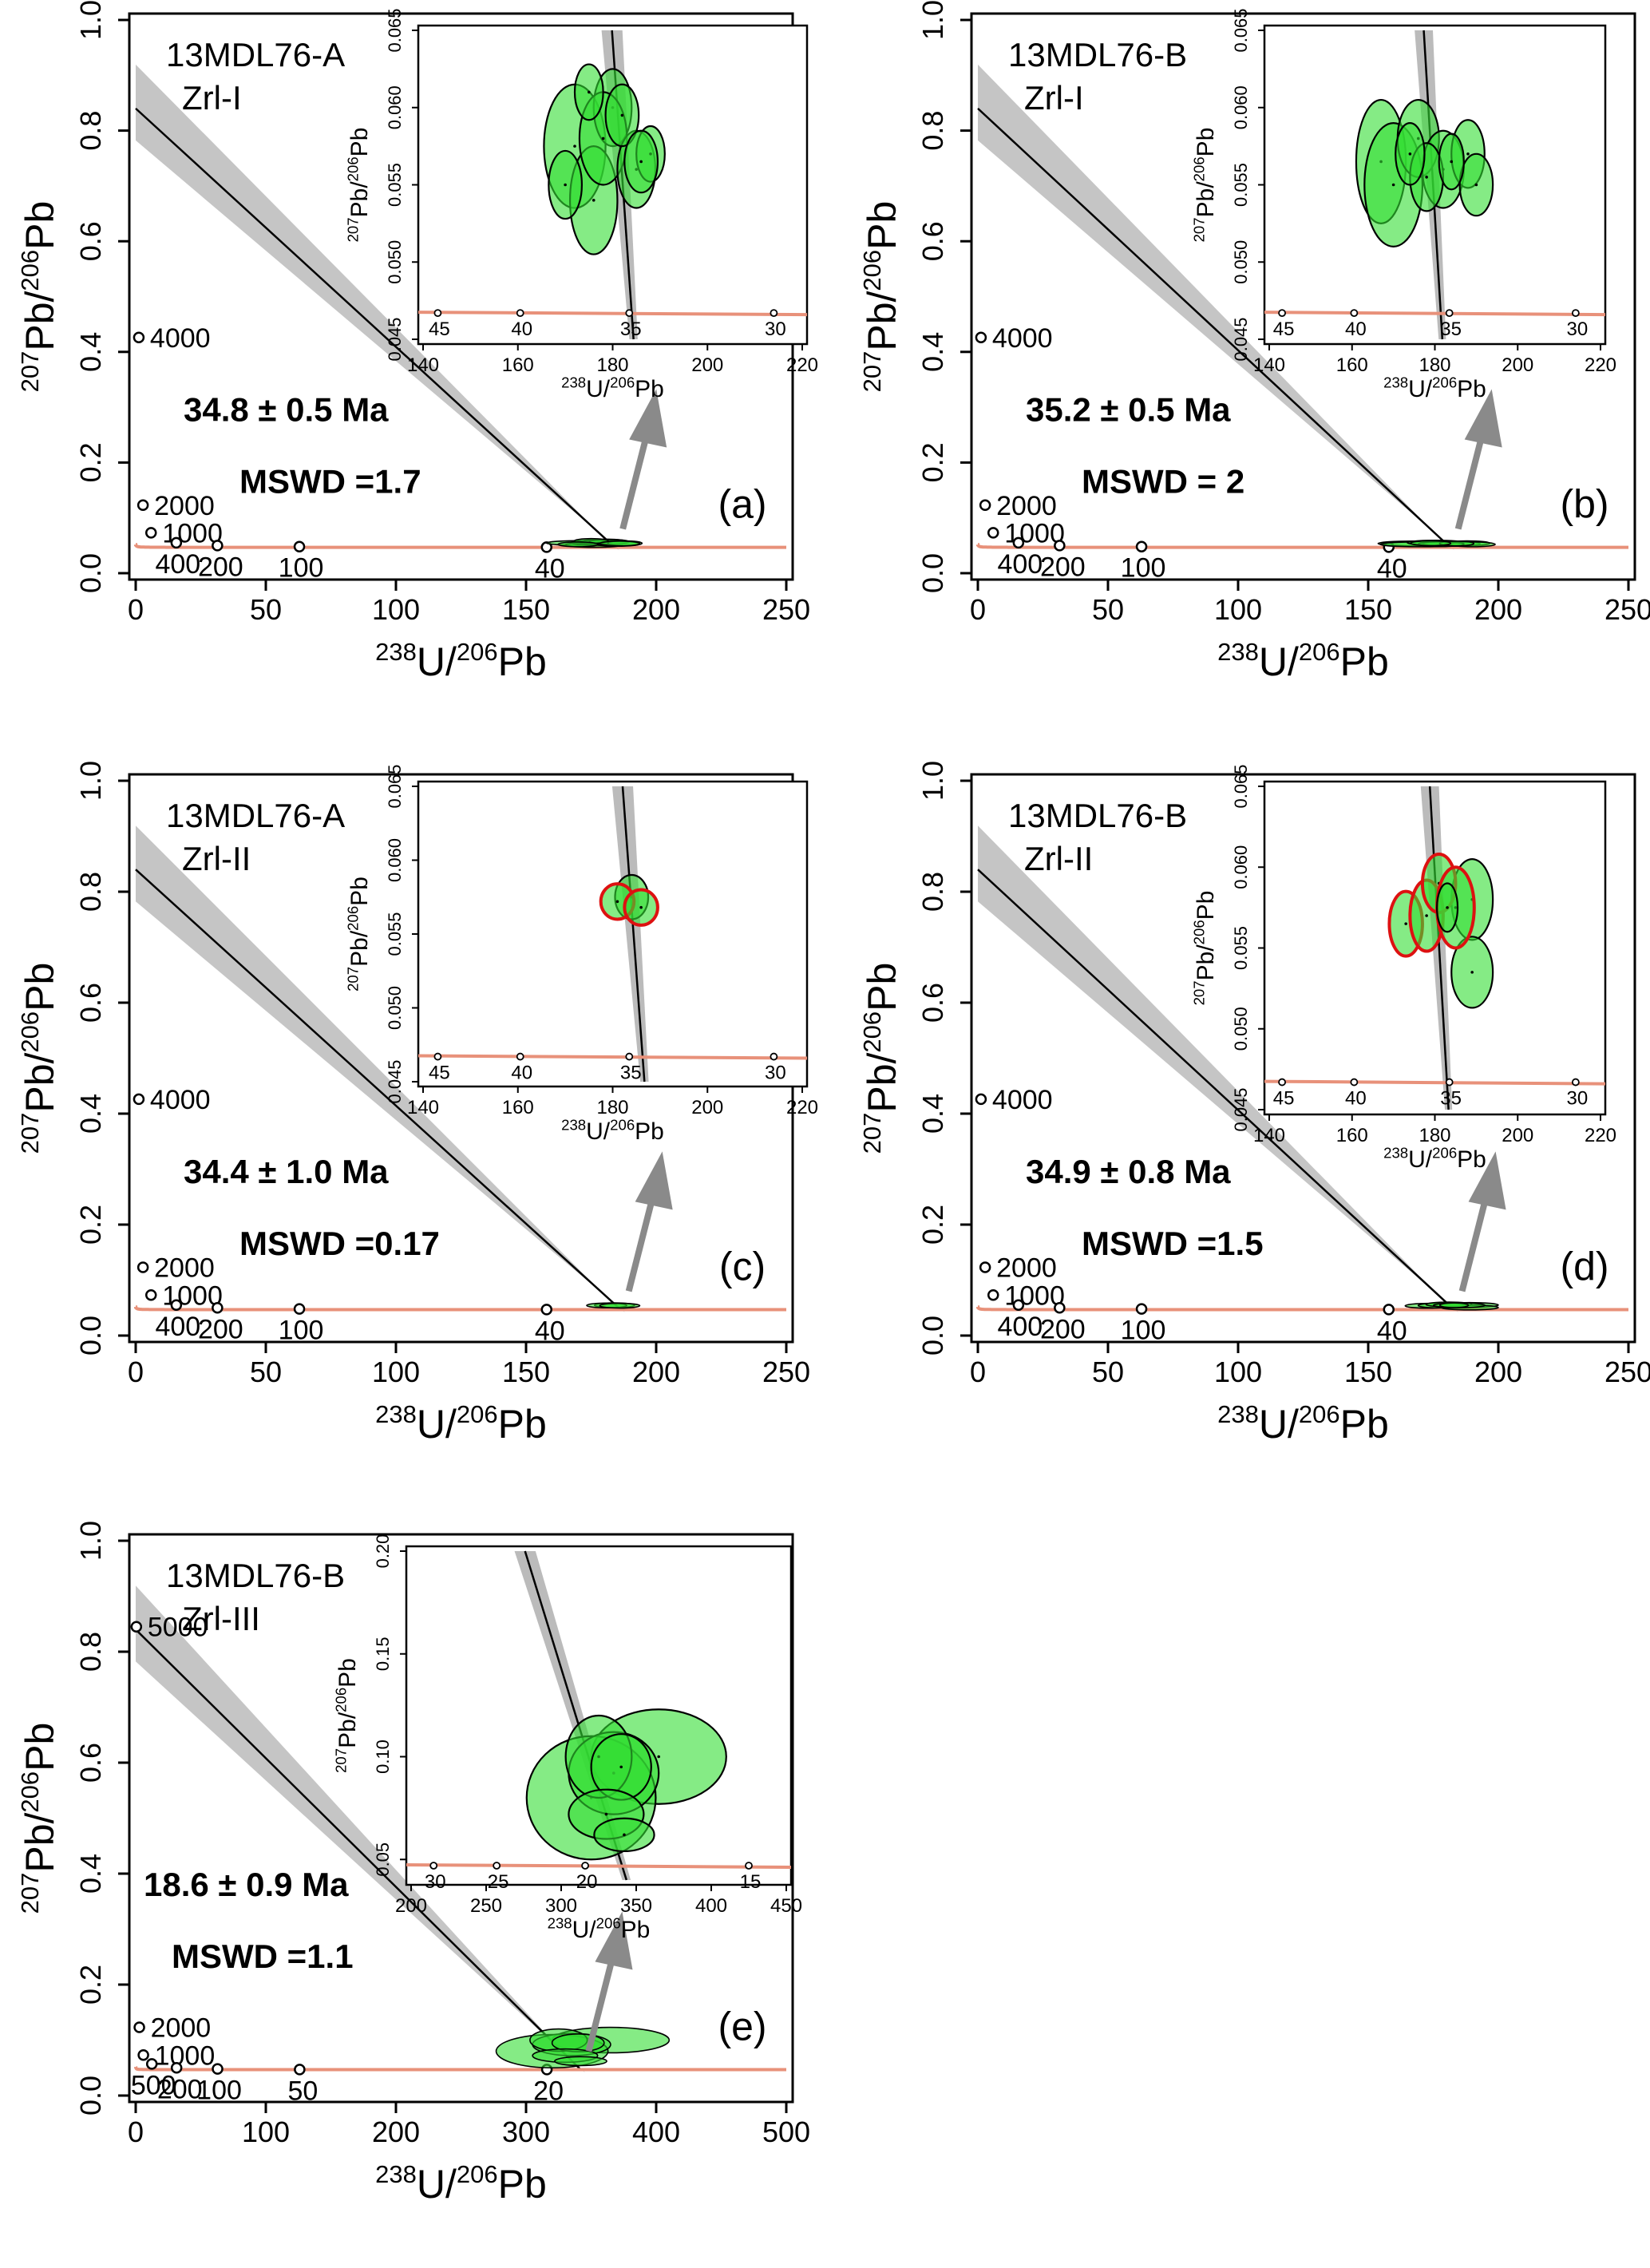  What do you see at coordinates (339, 1243) in the screenshot?
I see `mswd-result: MSWD =0.17` at bounding box center [339, 1243].